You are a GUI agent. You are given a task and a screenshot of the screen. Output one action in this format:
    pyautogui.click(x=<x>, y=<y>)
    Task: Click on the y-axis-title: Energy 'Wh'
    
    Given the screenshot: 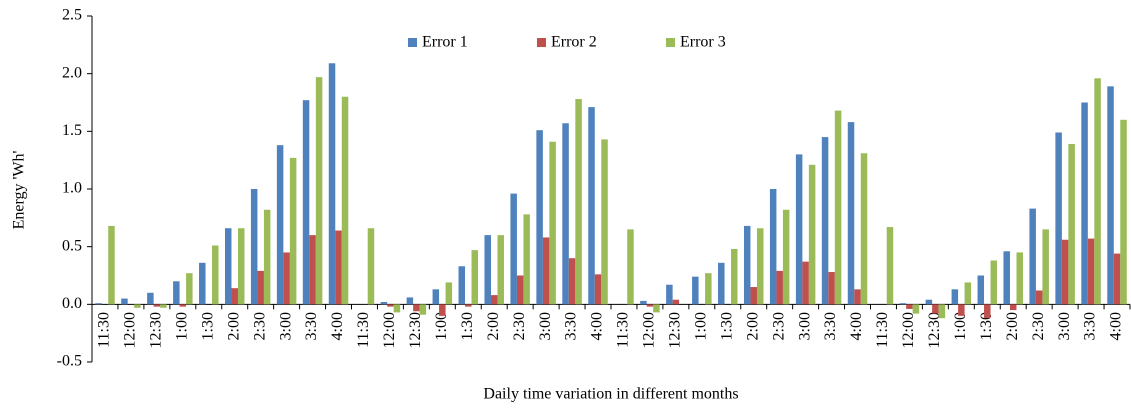 What is the action you would take?
    pyautogui.click(x=19, y=189)
    